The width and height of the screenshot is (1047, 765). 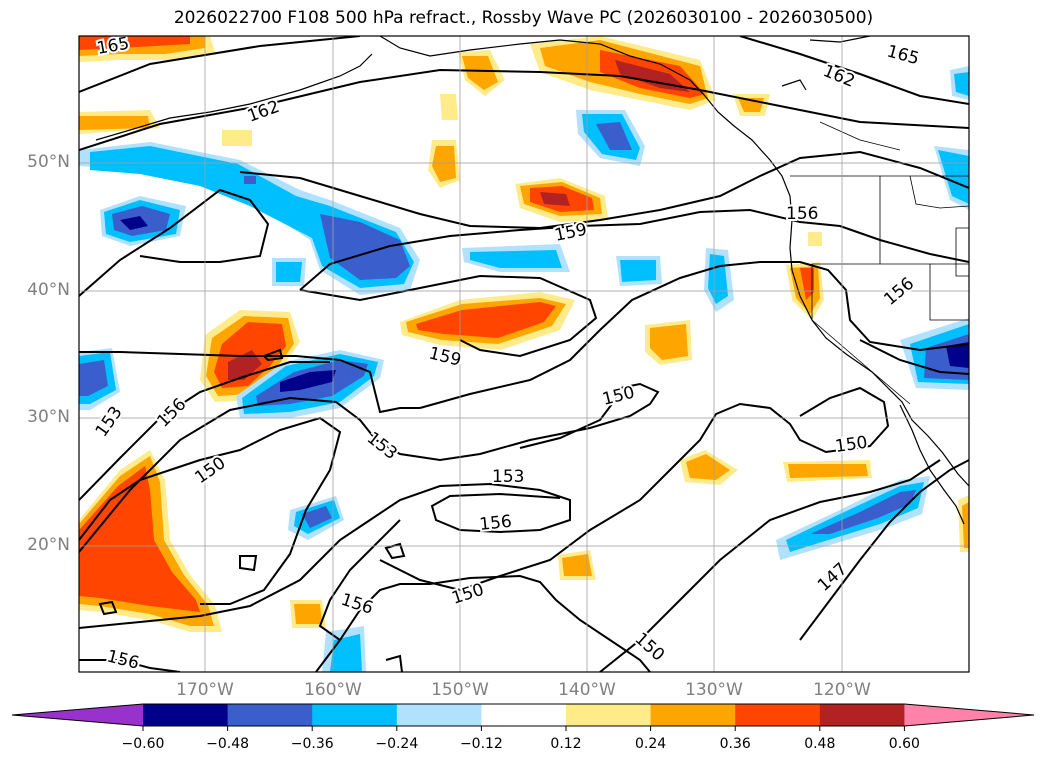 What do you see at coordinates (820, 744) in the screenshot?
I see `colorbar-tick-label: 0.48` at bounding box center [820, 744].